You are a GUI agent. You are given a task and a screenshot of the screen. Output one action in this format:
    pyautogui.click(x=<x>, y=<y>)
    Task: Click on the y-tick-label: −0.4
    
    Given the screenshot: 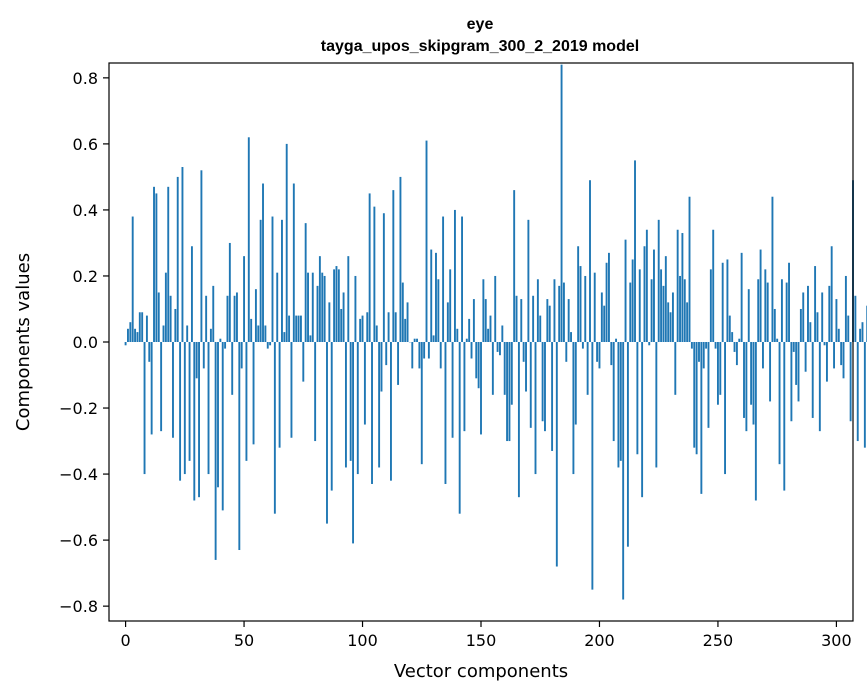 What is the action you would take?
    pyautogui.click(x=78, y=474)
    